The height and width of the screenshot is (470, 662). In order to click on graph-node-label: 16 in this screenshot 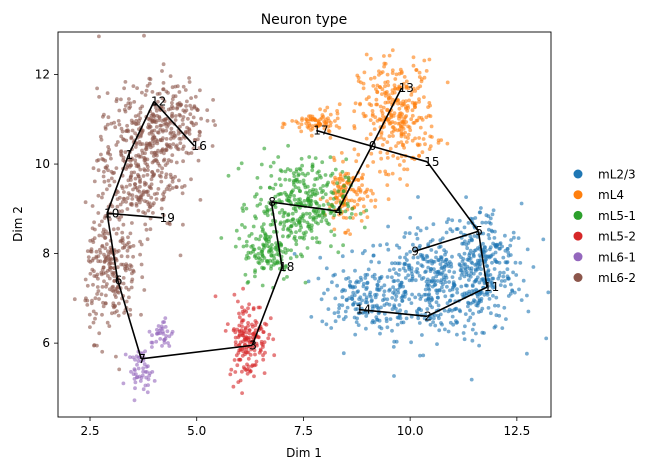, I will do `click(199, 146)`.